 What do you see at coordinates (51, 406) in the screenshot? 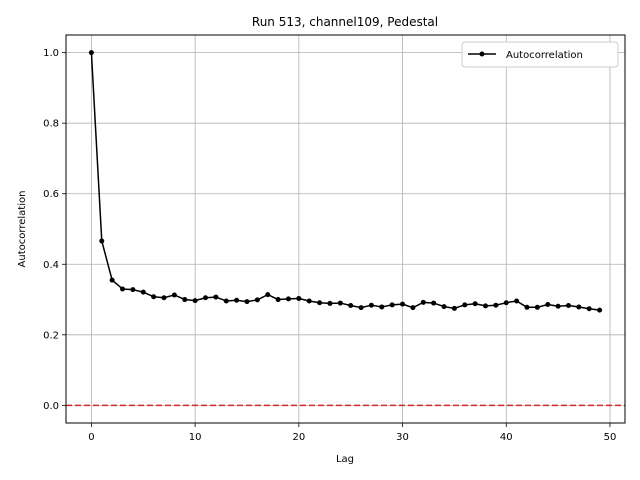
I see `y-tick-label: 0.0` at bounding box center [51, 406].